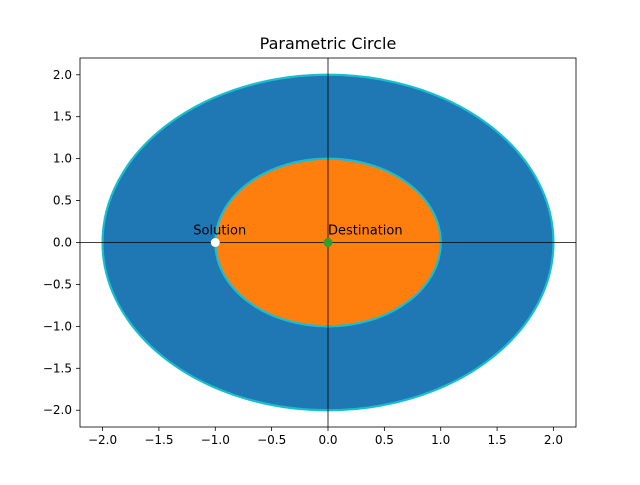  What do you see at coordinates (57, 326) in the screenshot?
I see `y-tick-label: −1.0` at bounding box center [57, 326].